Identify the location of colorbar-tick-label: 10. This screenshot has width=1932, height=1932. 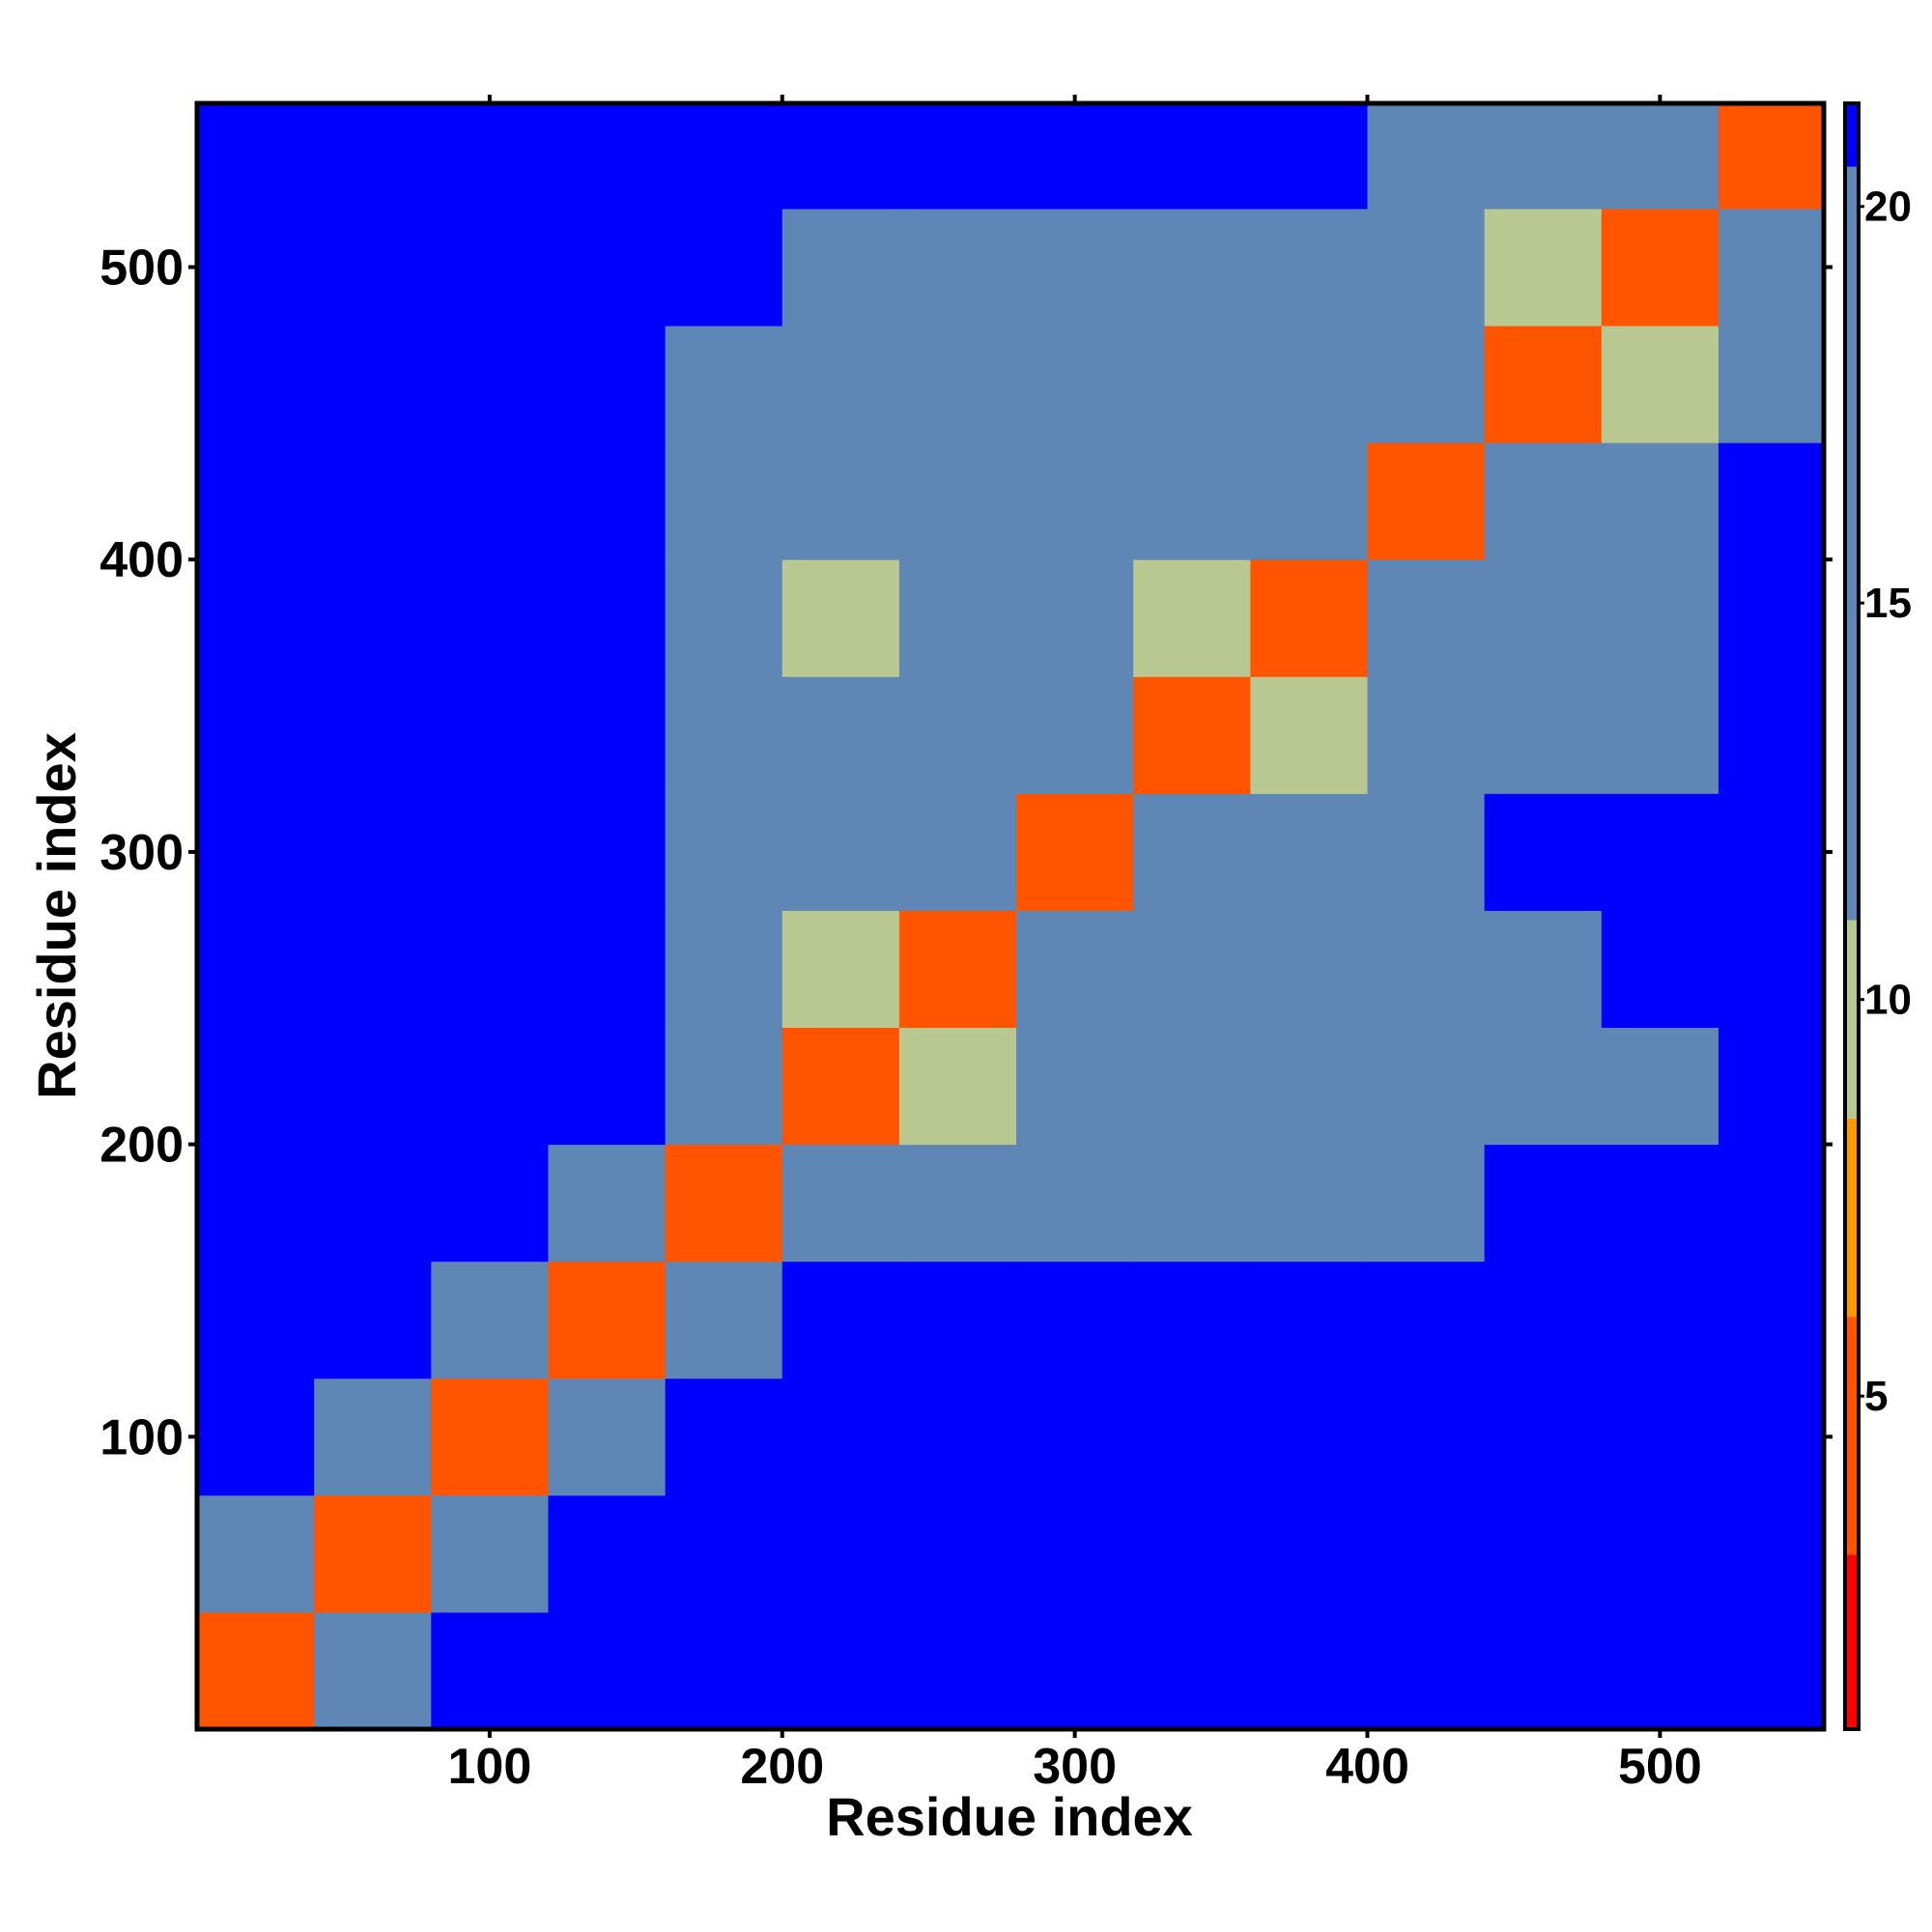
(1888, 1000).